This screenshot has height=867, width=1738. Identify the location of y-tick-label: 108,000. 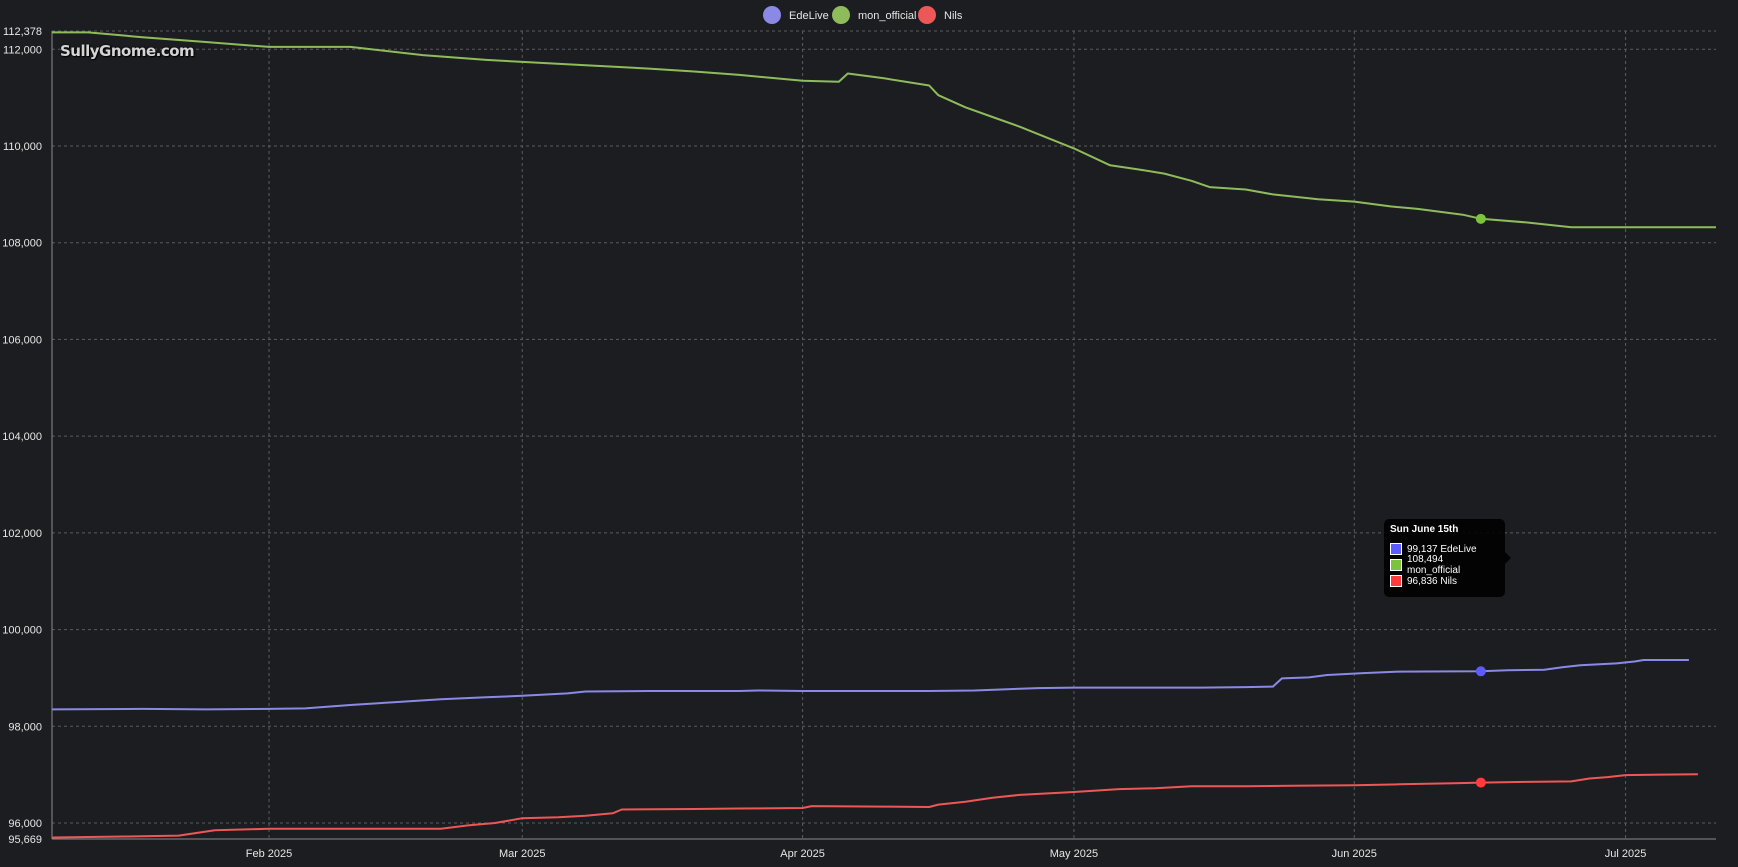
(22, 244).